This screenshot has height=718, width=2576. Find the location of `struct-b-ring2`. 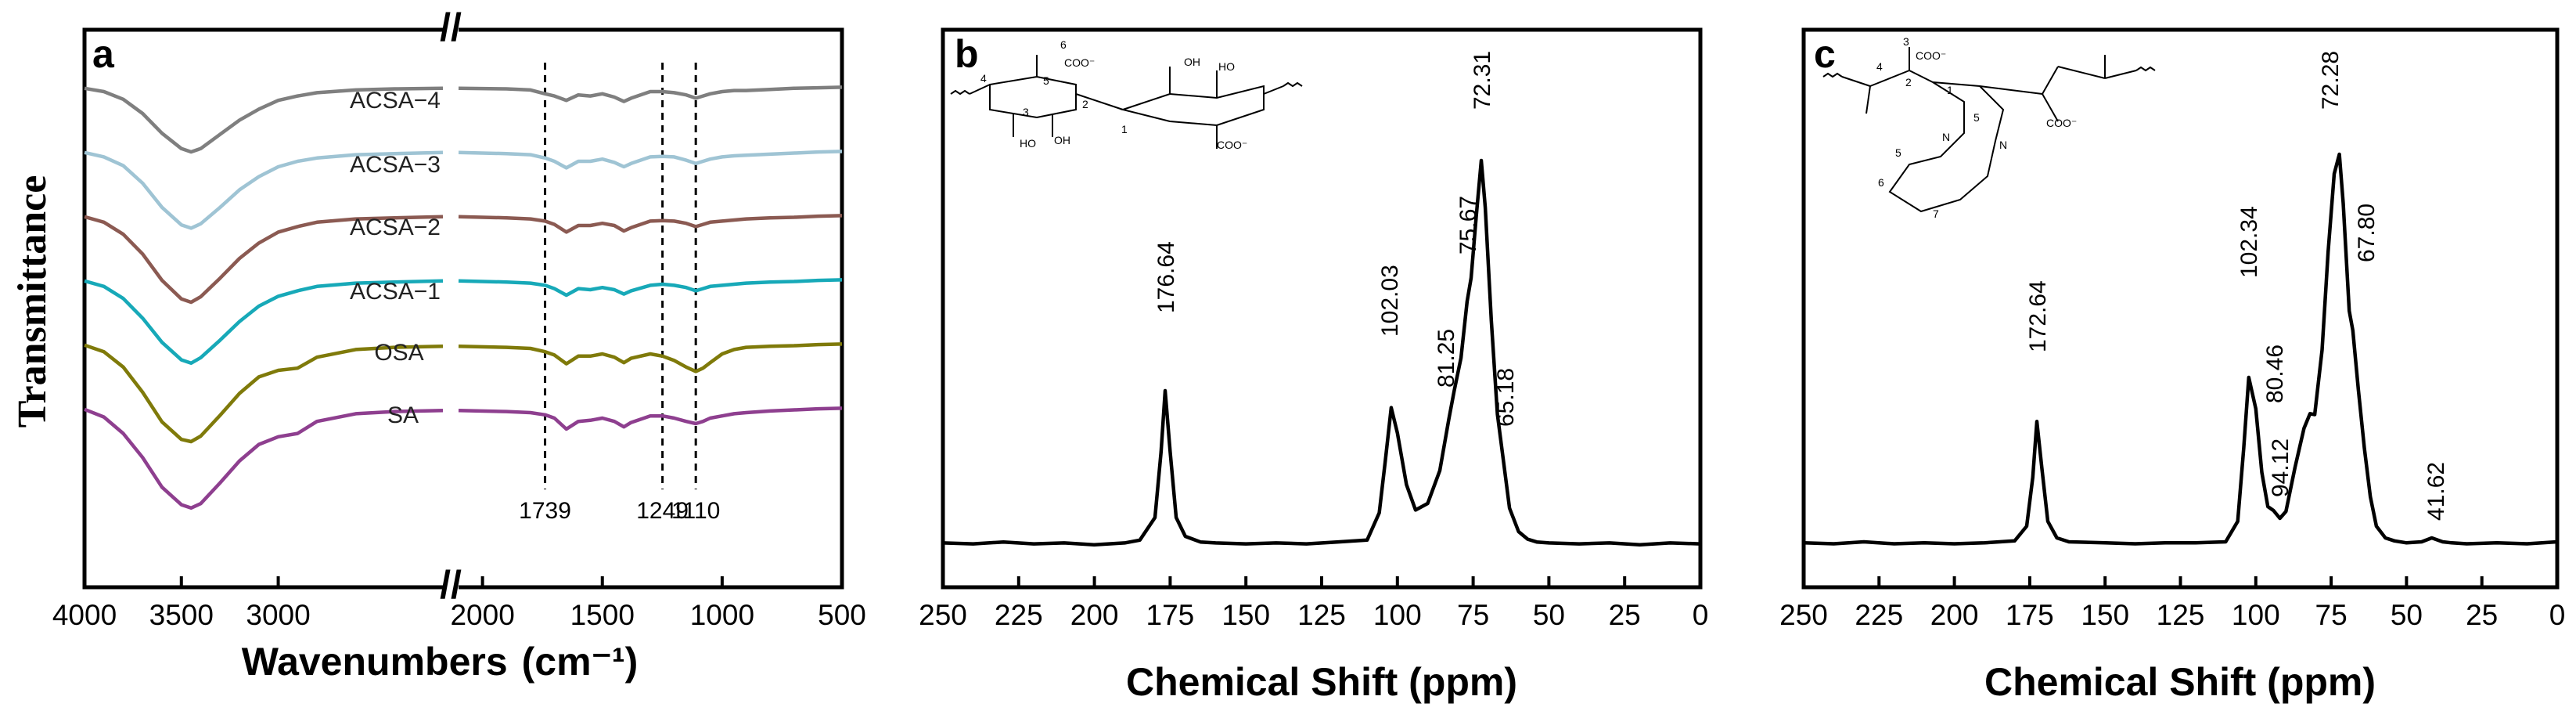

struct-b-ring2 is located at coordinates (1192, 106).